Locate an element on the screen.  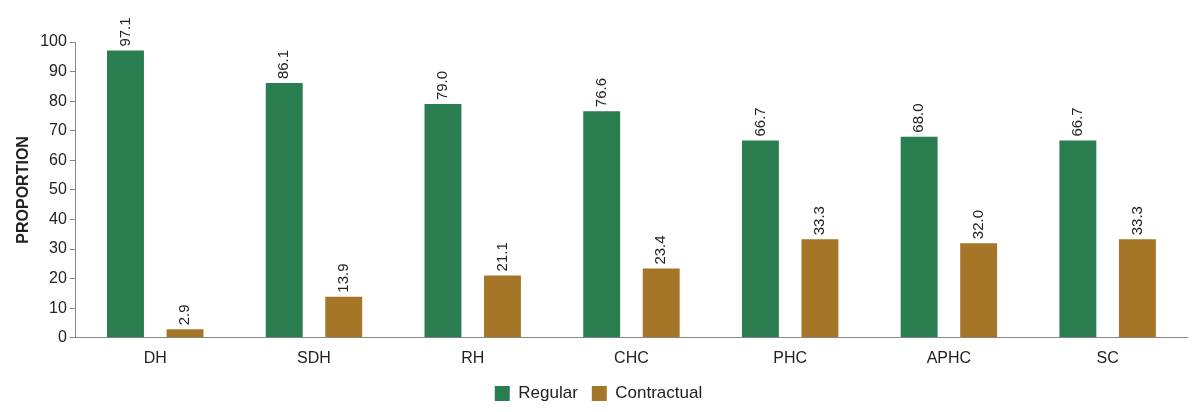
x-tick-label: CHC is located at coordinates (631, 357).